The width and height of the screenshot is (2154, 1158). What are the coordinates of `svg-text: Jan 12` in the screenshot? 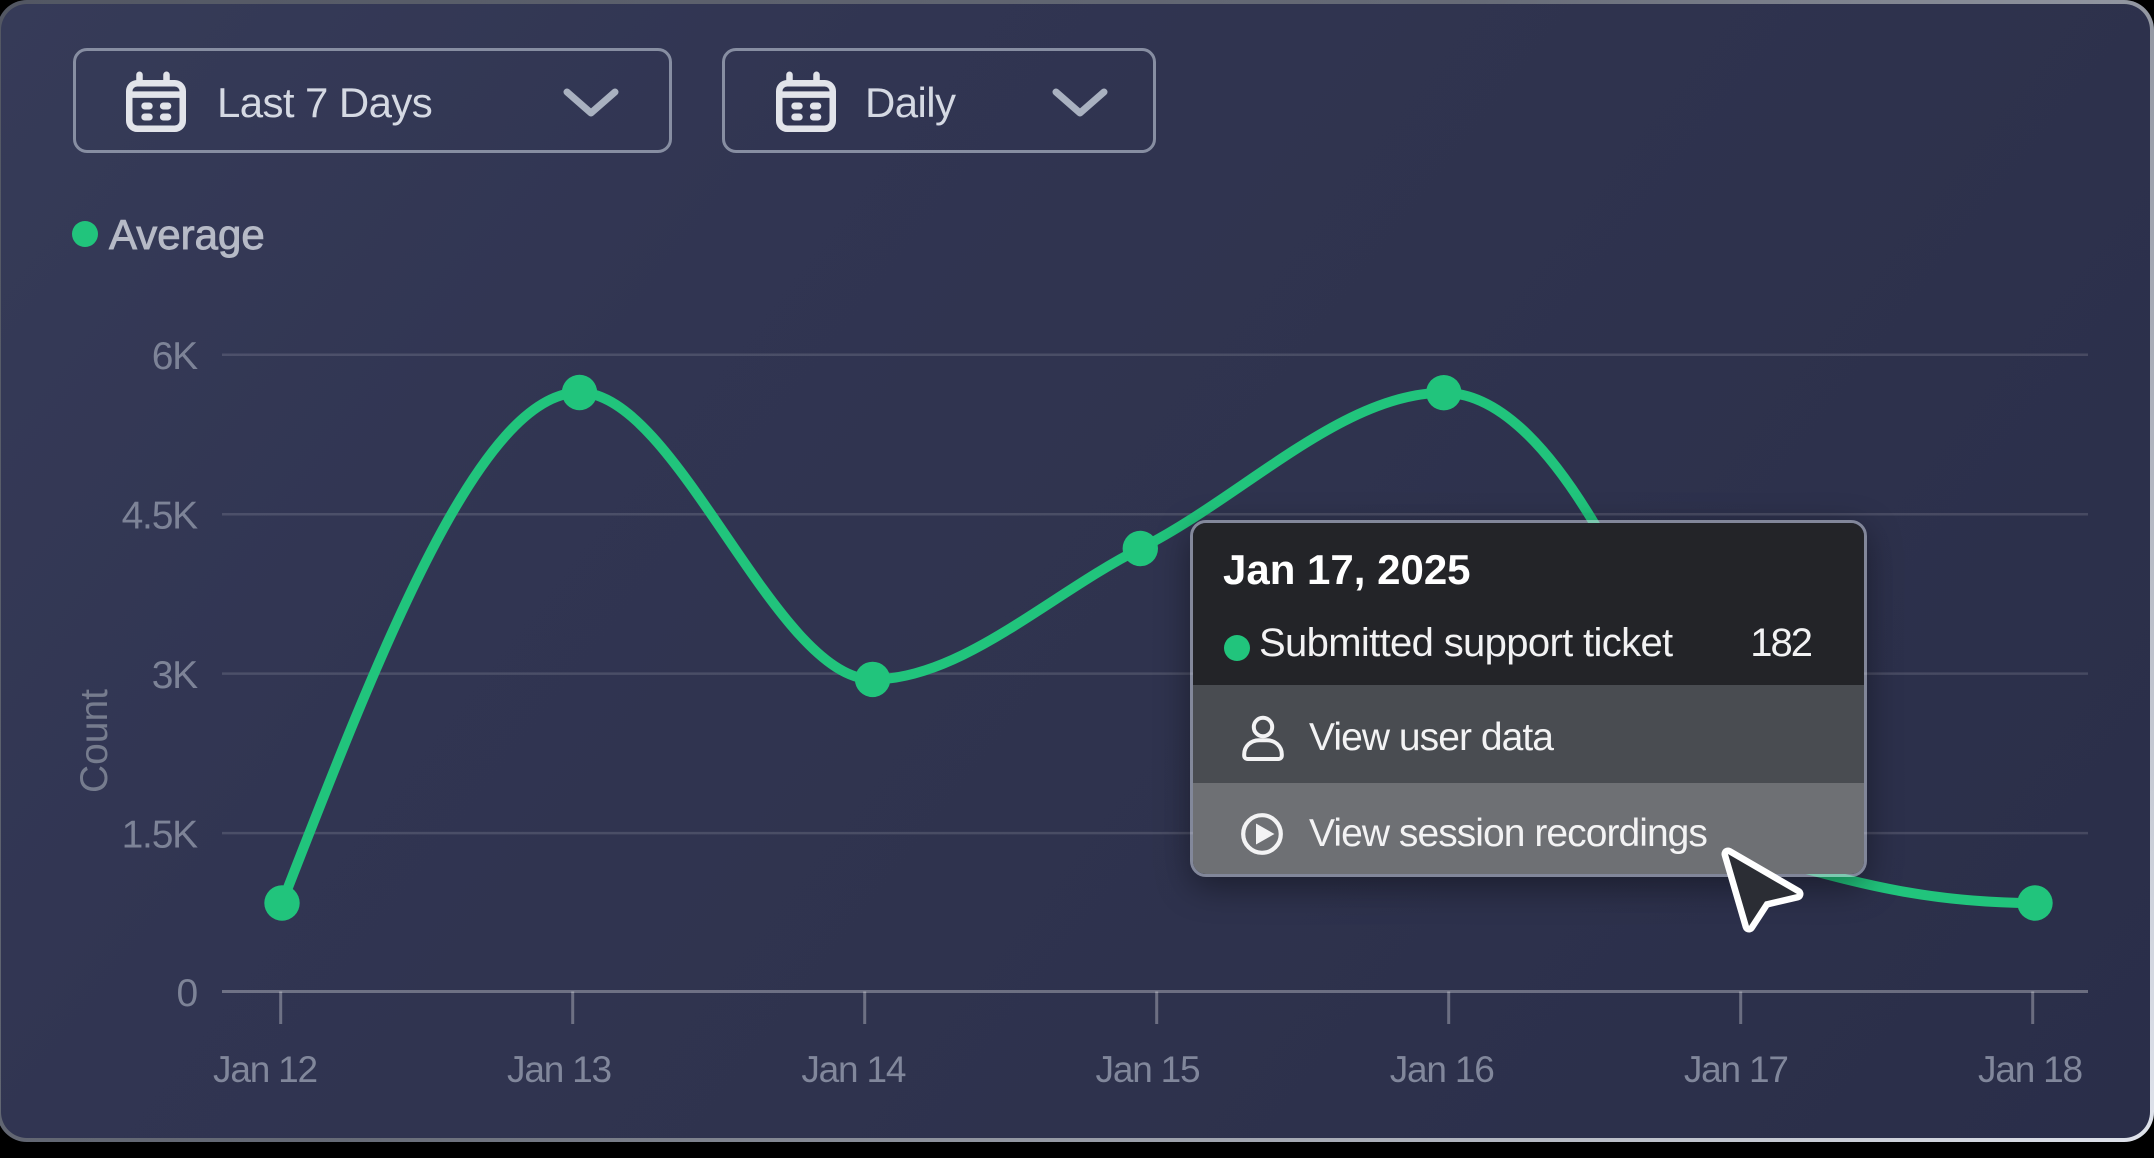 It's located at (265, 1069).